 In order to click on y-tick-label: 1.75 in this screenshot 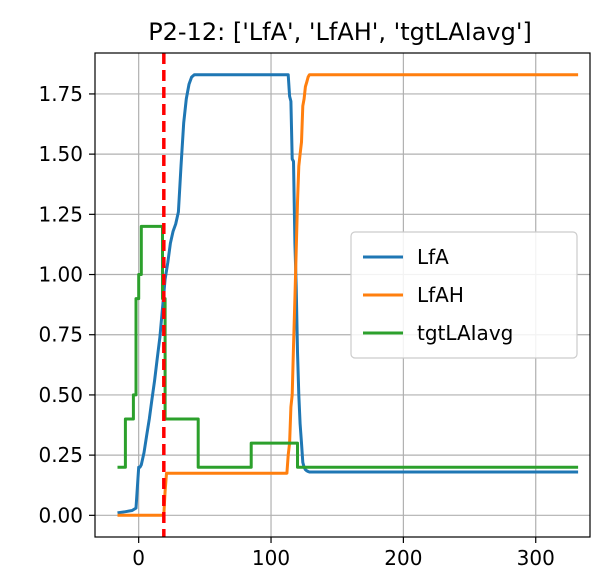, I will do `click(60, 94)`.